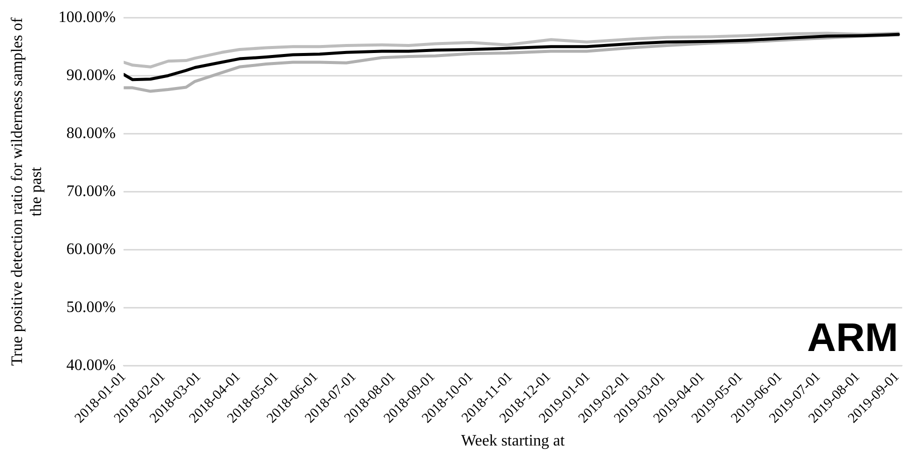 The width and height of the screenshot is (912, 457). What do you see at coordinates (91, 191) in the screenshot?
I see `y-tick-label: 70.00%` at bounding box center [91, 191].